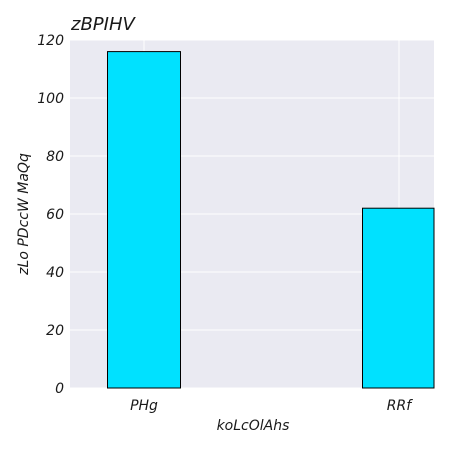 Image resolution: width=450 pixels, height=450 pixels. Describe the element at coordinates (144, 220) in the screenshot. I see `bar-phg` at that location.